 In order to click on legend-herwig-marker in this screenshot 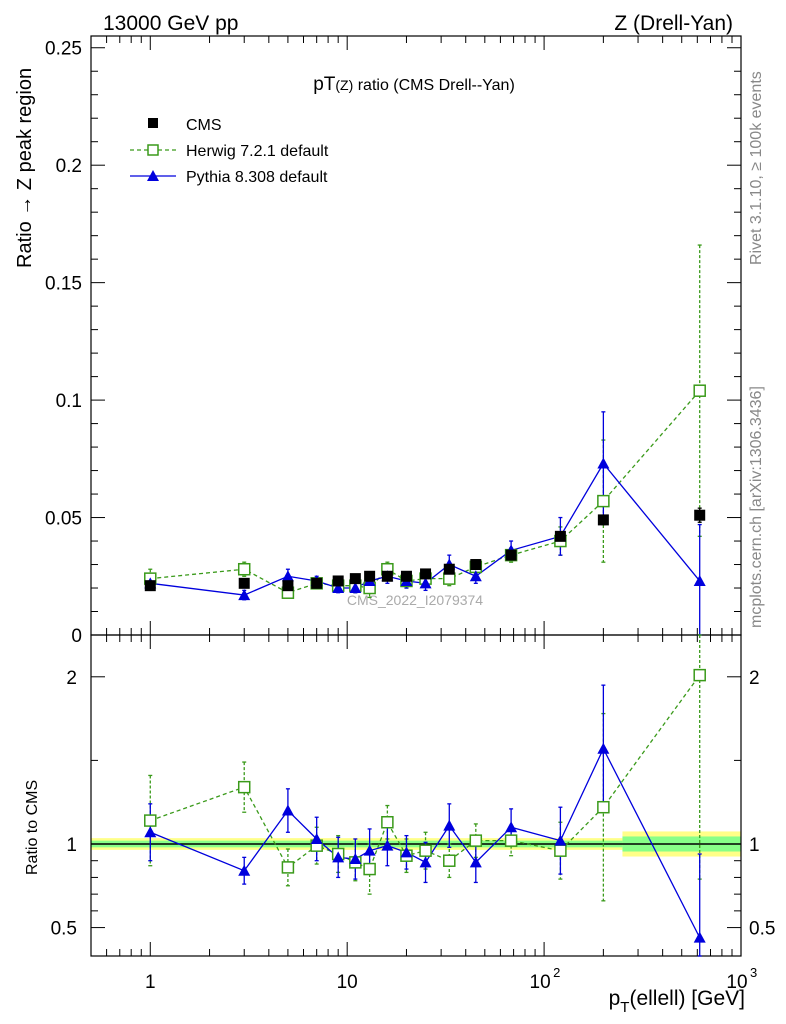, I will do `click(153, 150)`.